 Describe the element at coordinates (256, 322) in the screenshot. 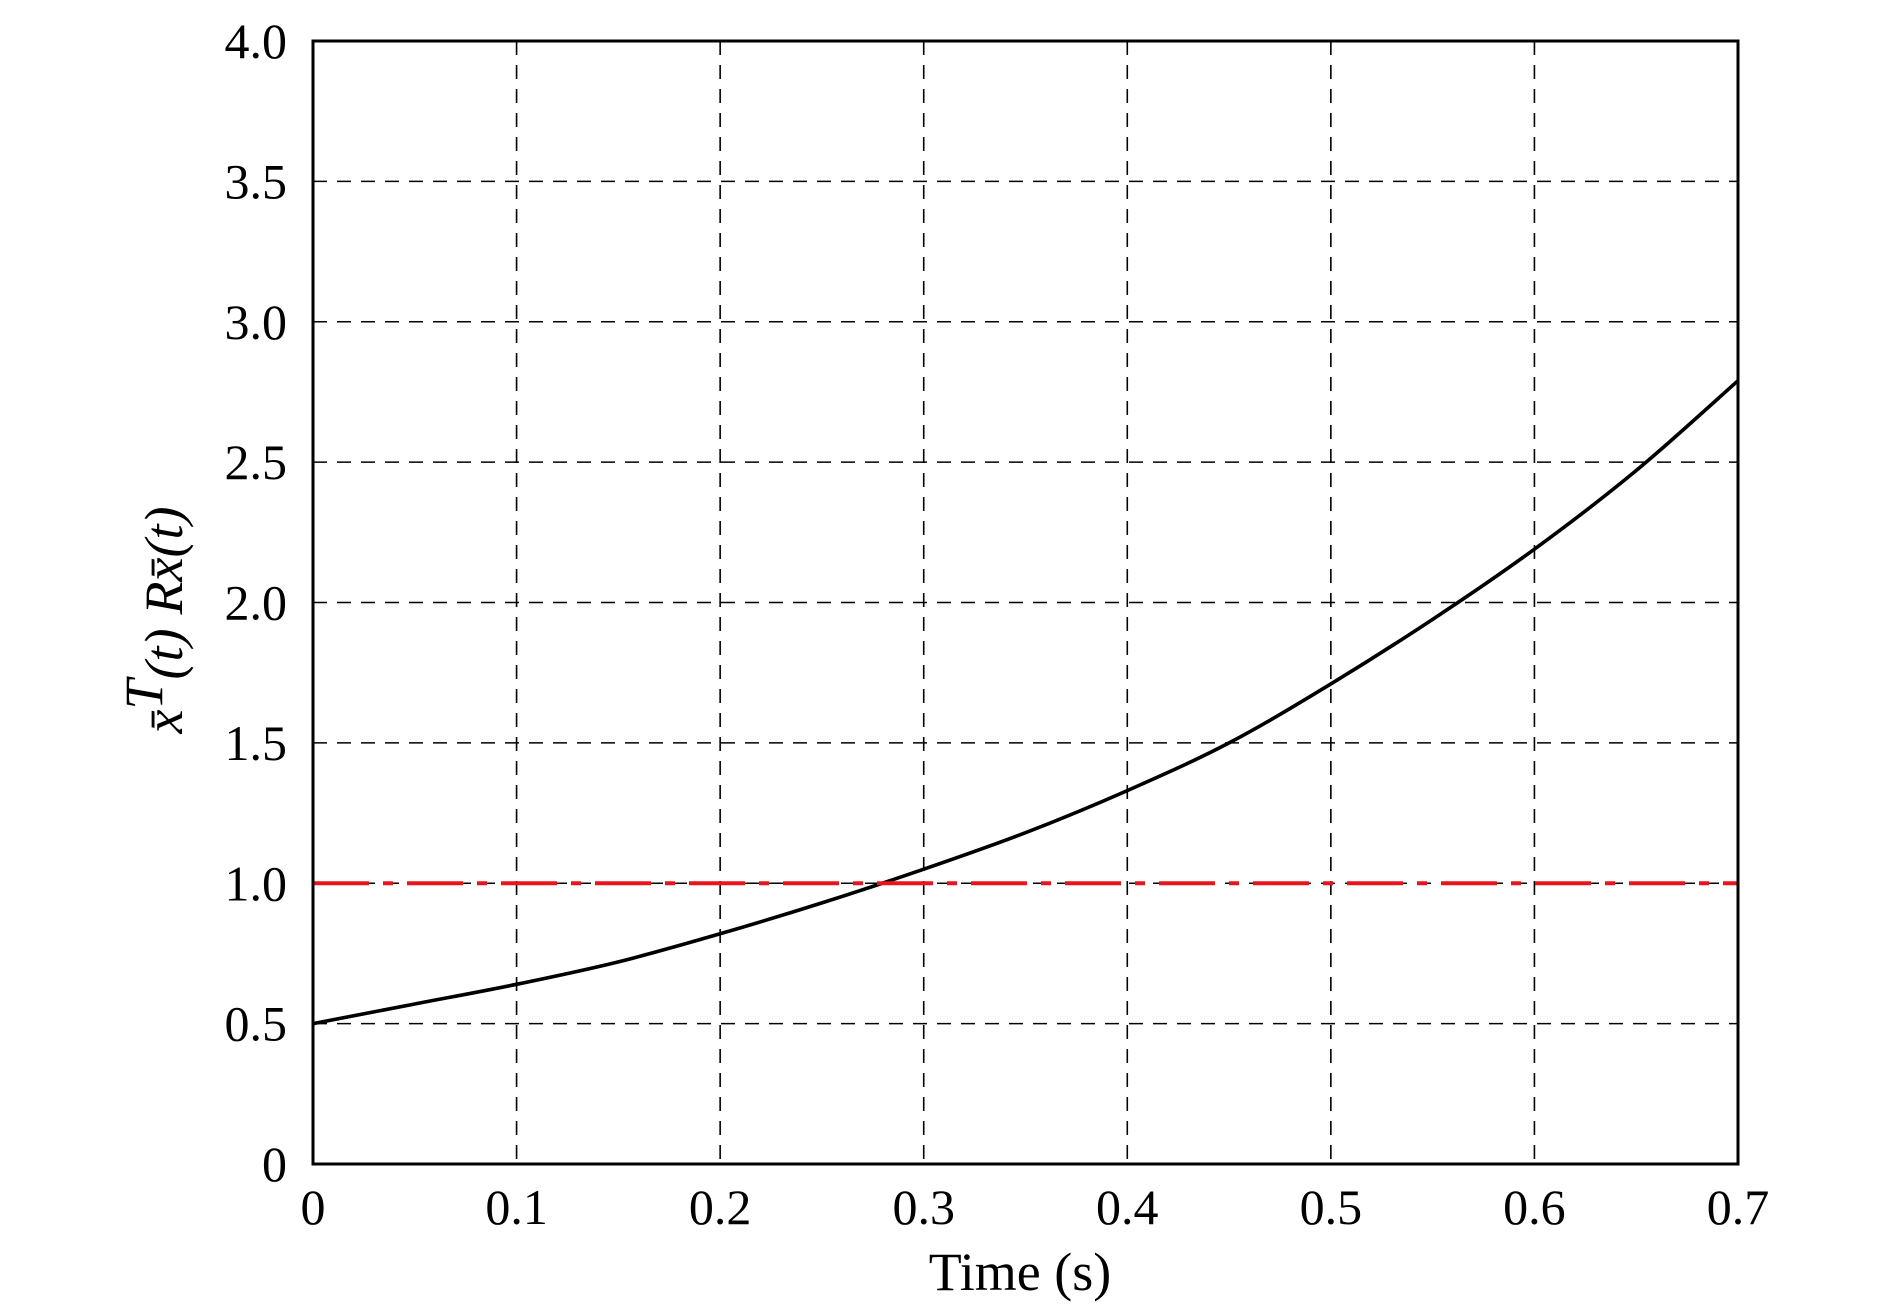

I see `y-tick-label-6: 3.0` at that location.